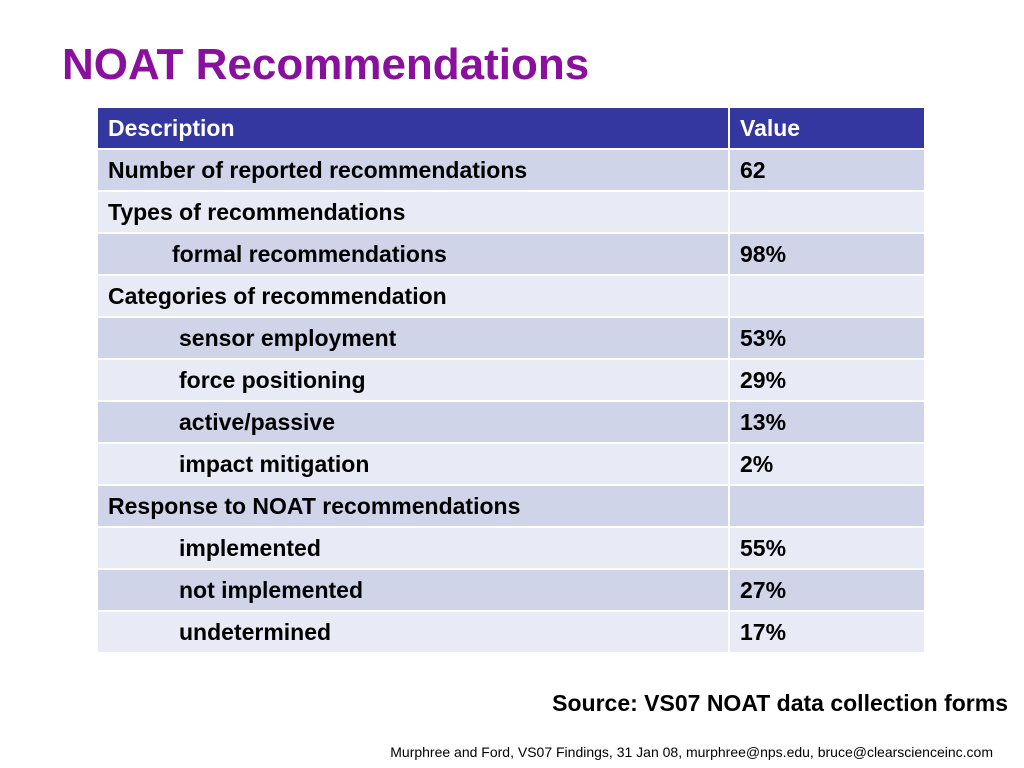 Image resolution: width=1024 pixels, height=768 pixels. I want to click on table-row: sensor employment 53%, so click(511, 339).